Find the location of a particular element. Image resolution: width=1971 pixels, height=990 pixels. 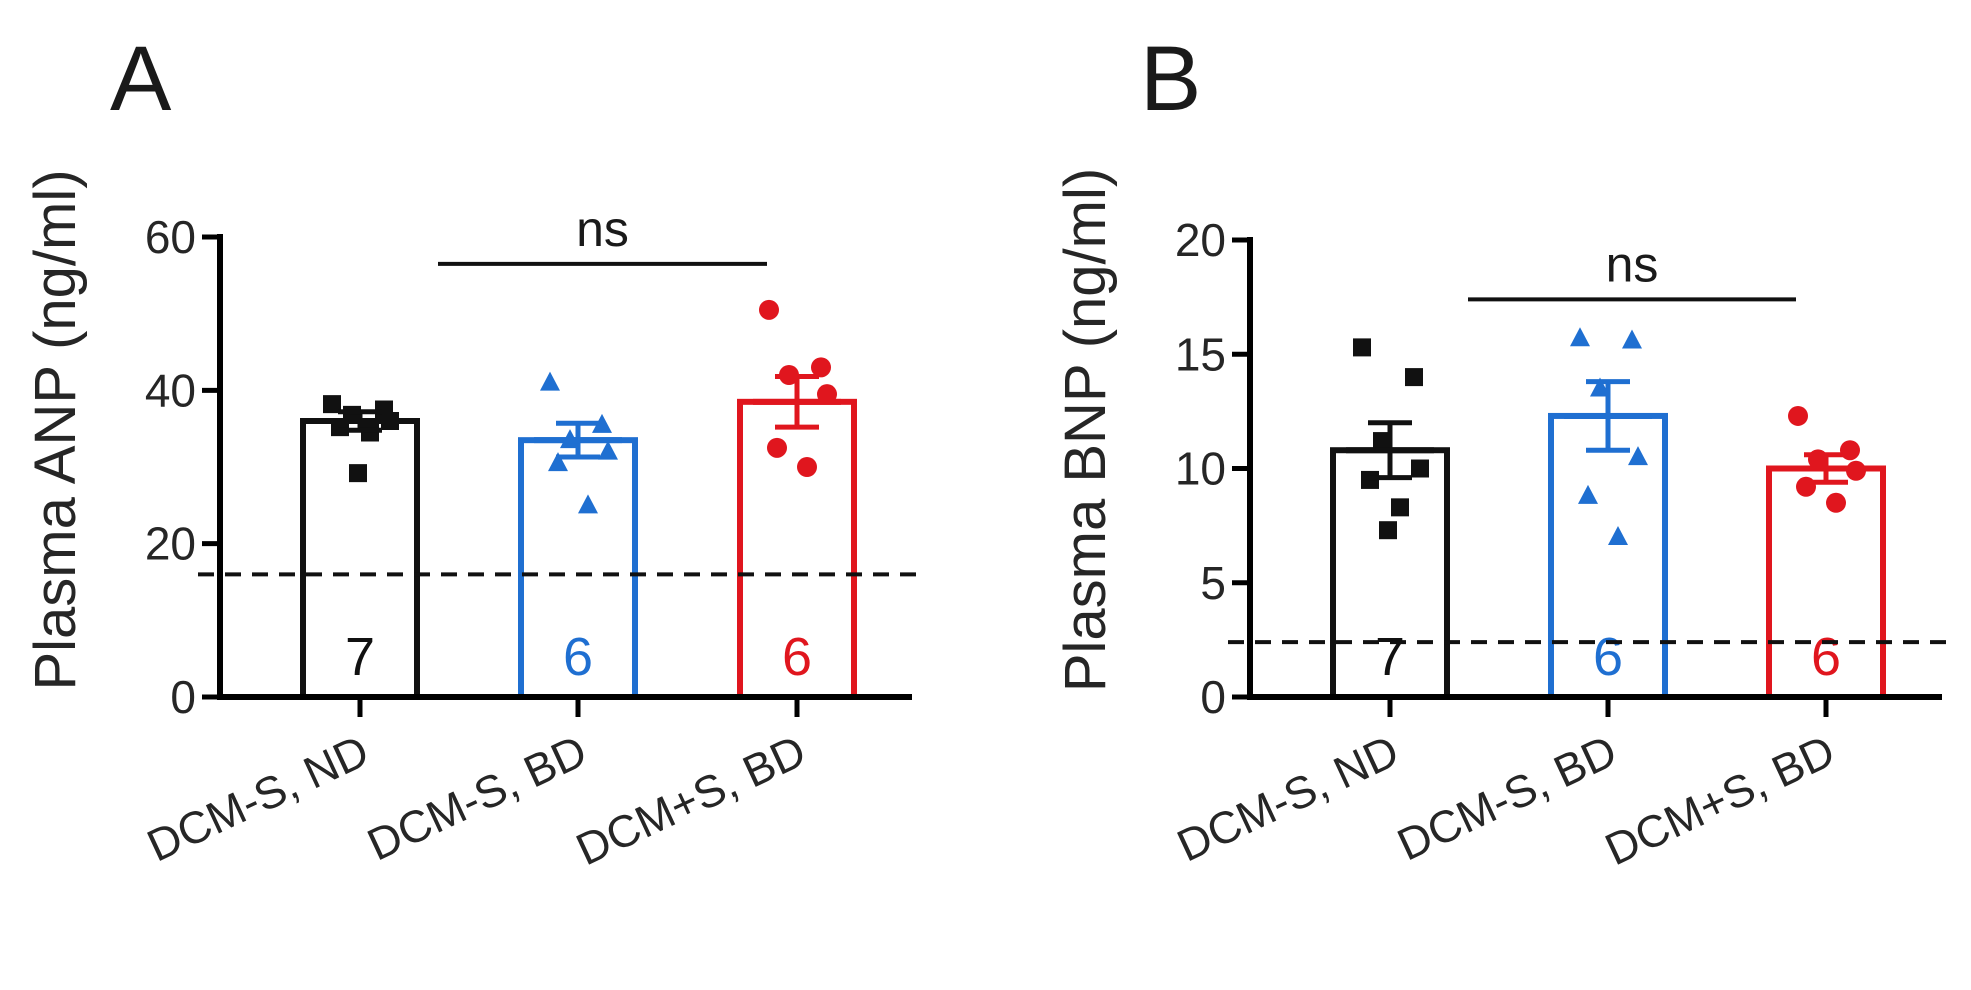

panel-b-significance-label: ns is located at coordinates (1632, 264).